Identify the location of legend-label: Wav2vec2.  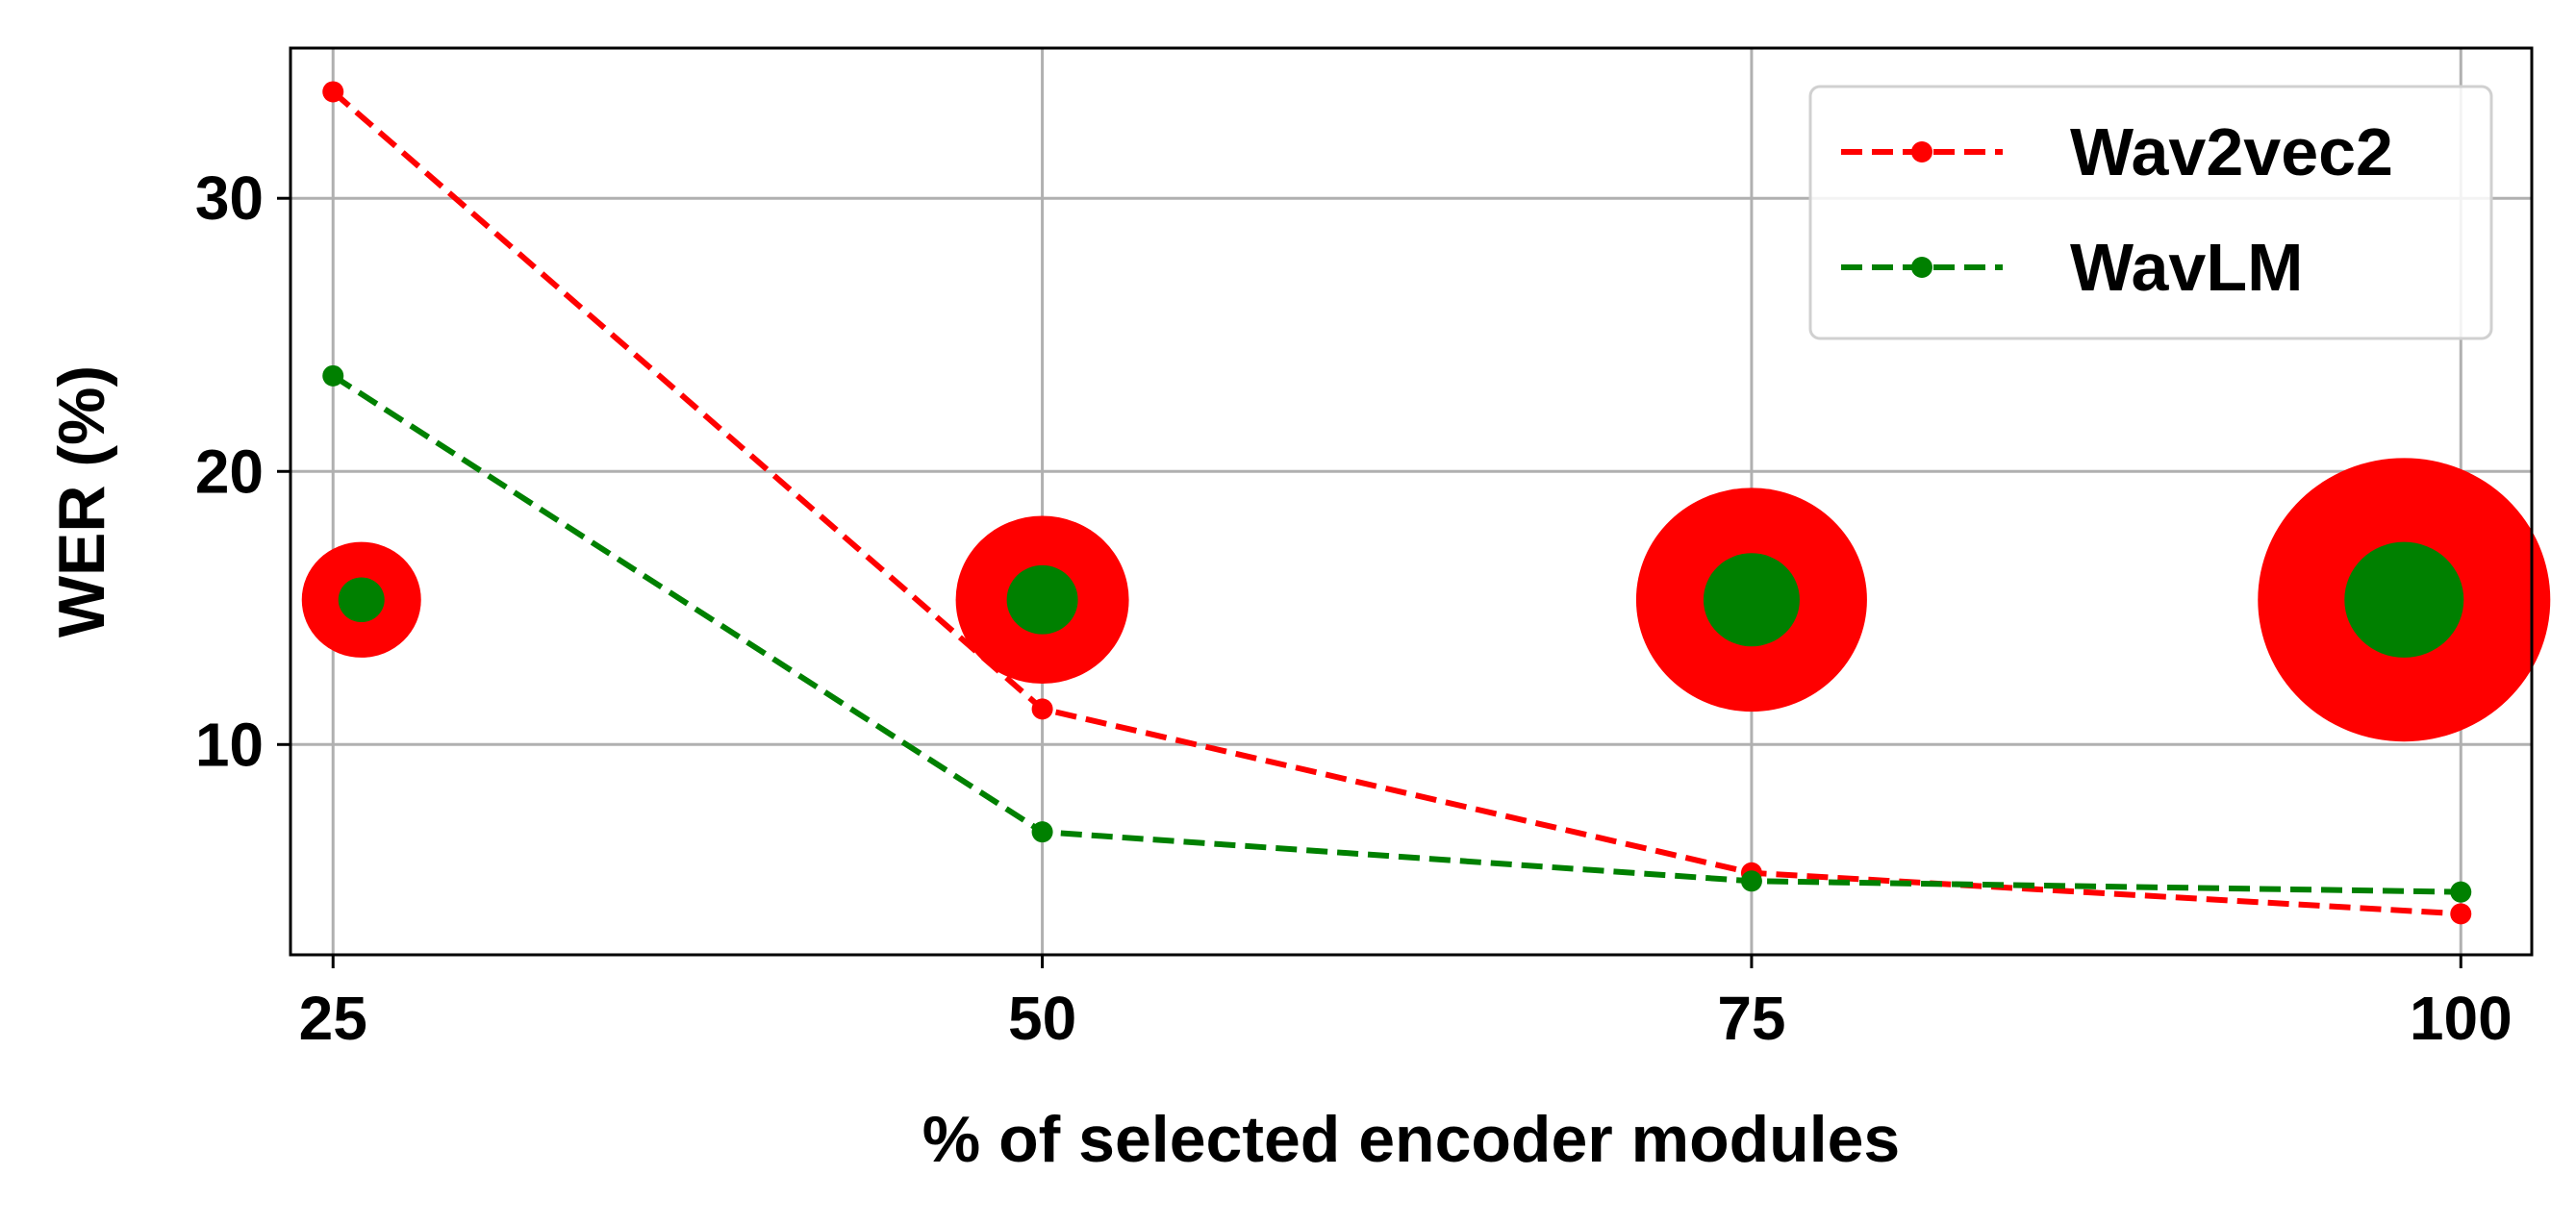
(2231, 151).